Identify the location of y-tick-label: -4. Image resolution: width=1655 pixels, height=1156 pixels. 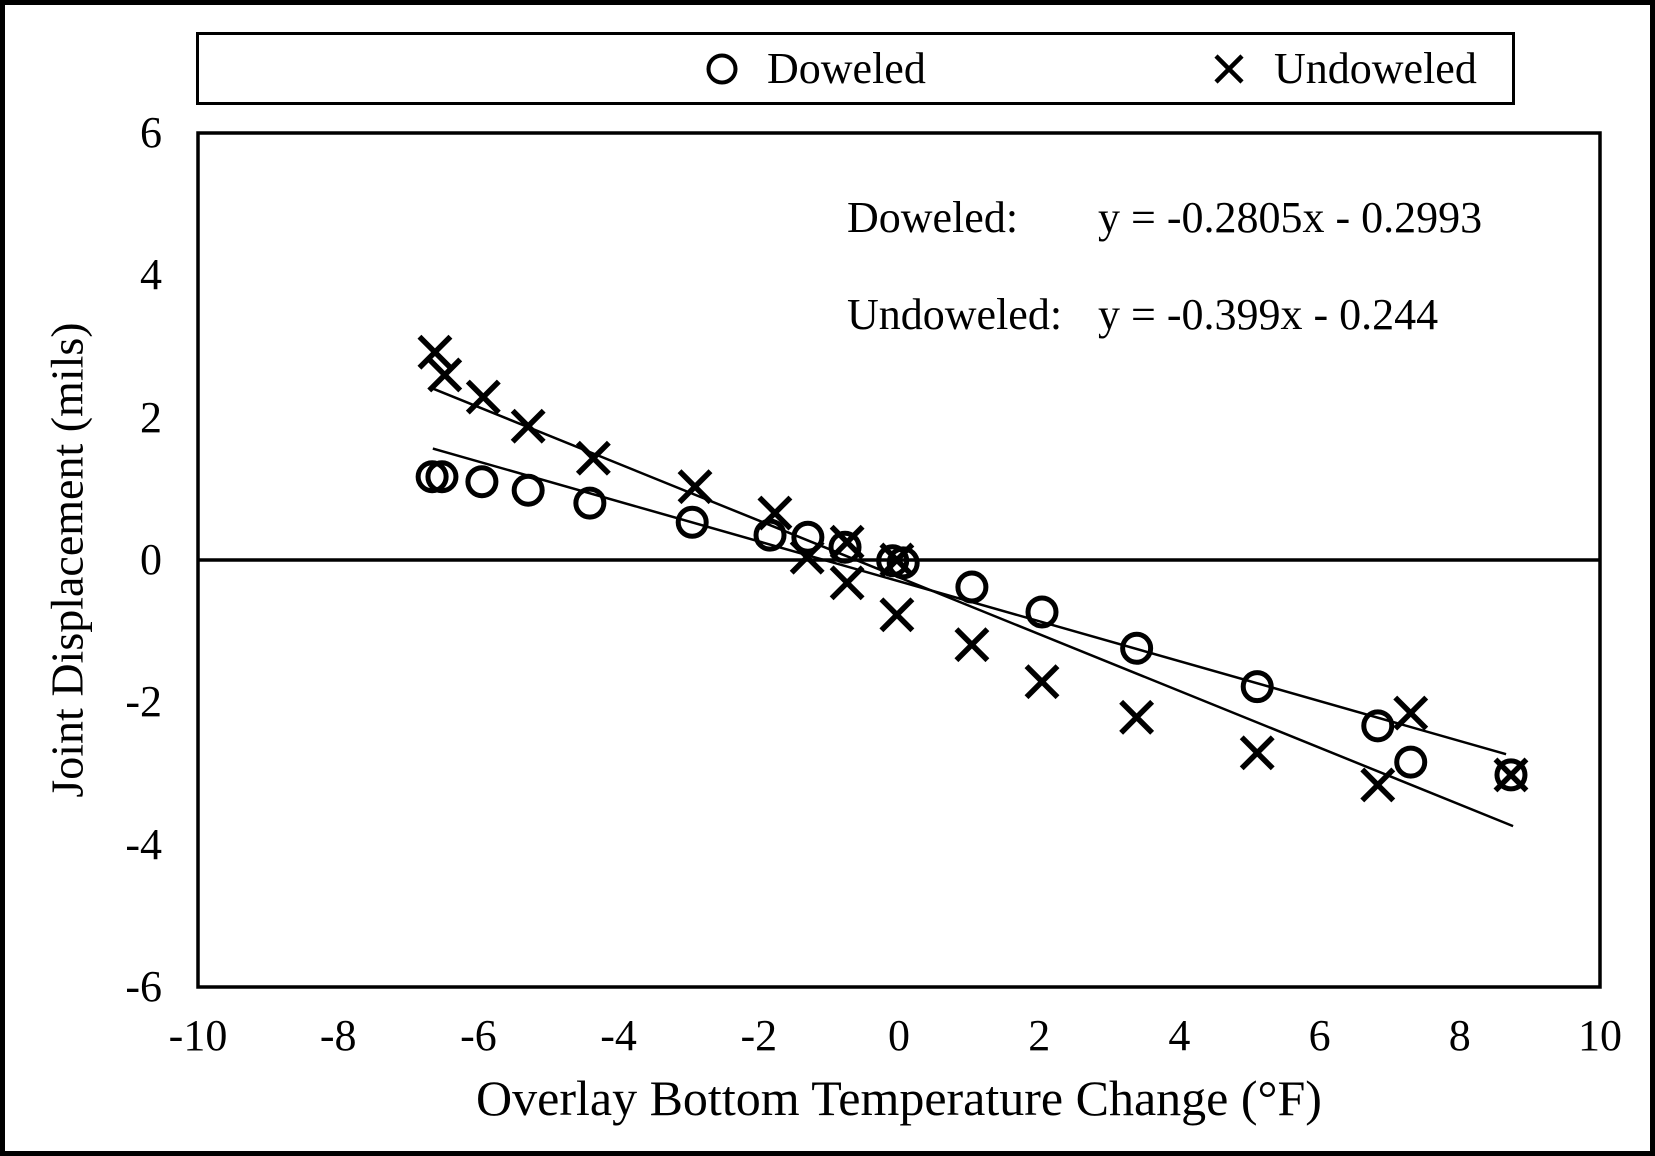
(143, 844).